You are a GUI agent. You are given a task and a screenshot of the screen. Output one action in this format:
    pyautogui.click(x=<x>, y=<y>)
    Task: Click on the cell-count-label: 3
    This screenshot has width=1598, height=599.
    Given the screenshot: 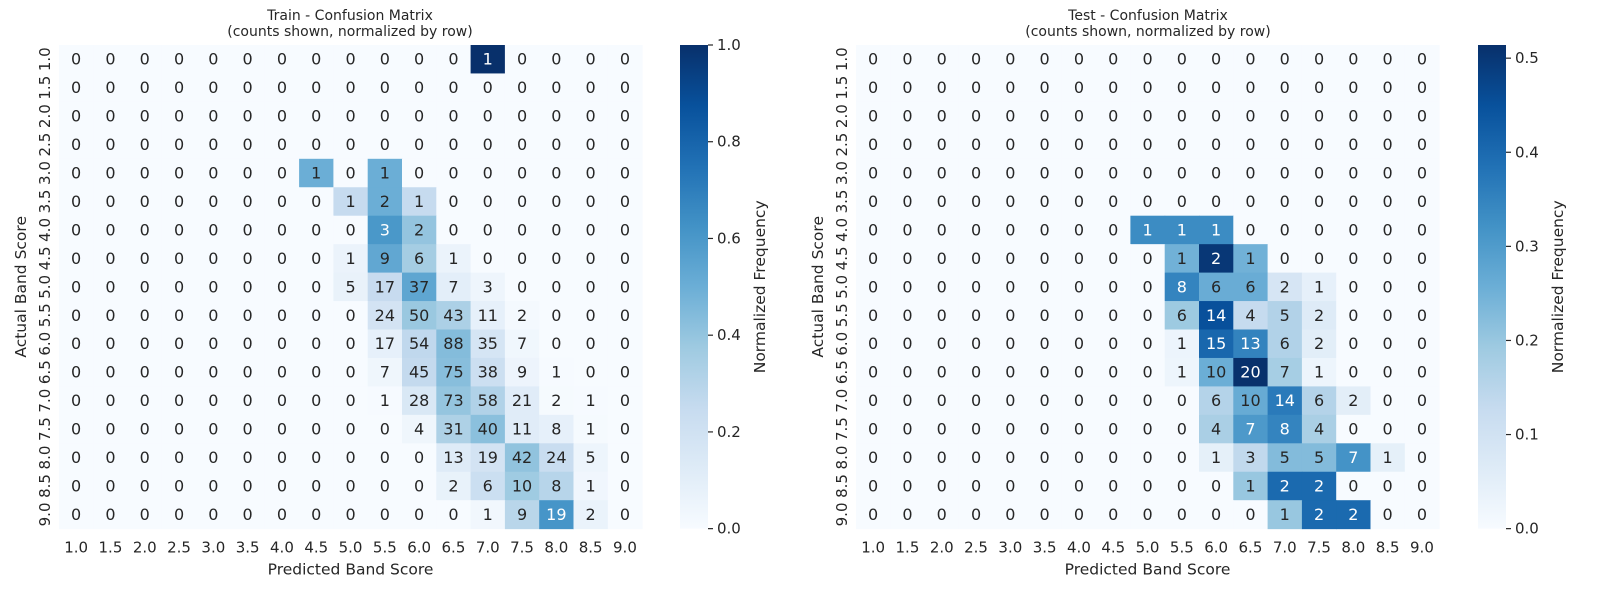 What is the action you would take?
    pyautogui.click(x=385, y=229)
    